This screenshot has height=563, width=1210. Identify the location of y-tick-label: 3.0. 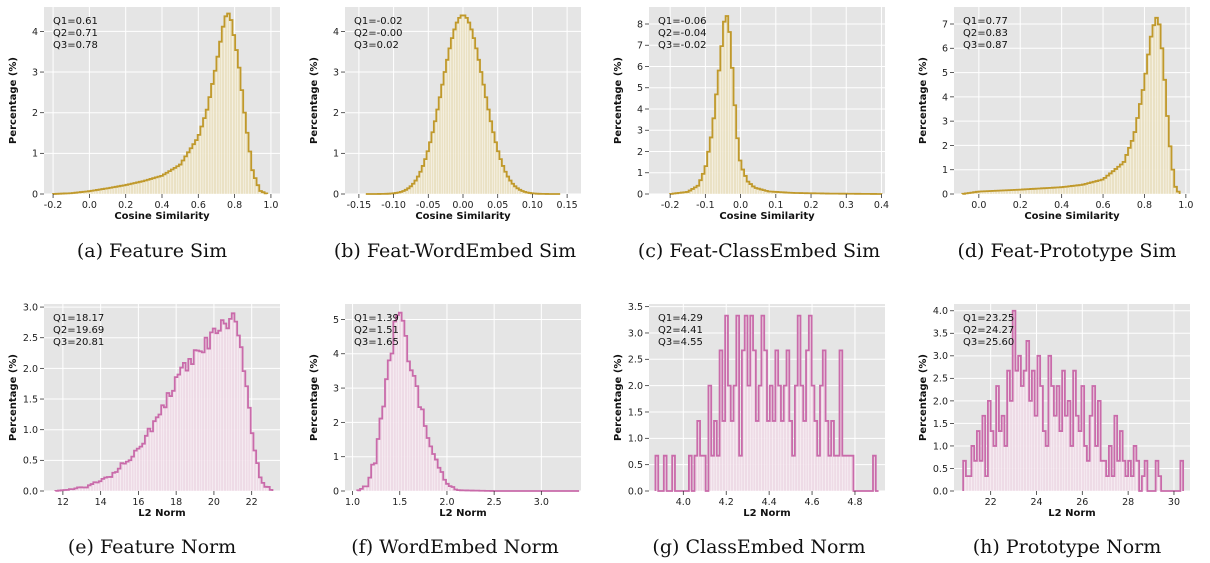
(940, 356).